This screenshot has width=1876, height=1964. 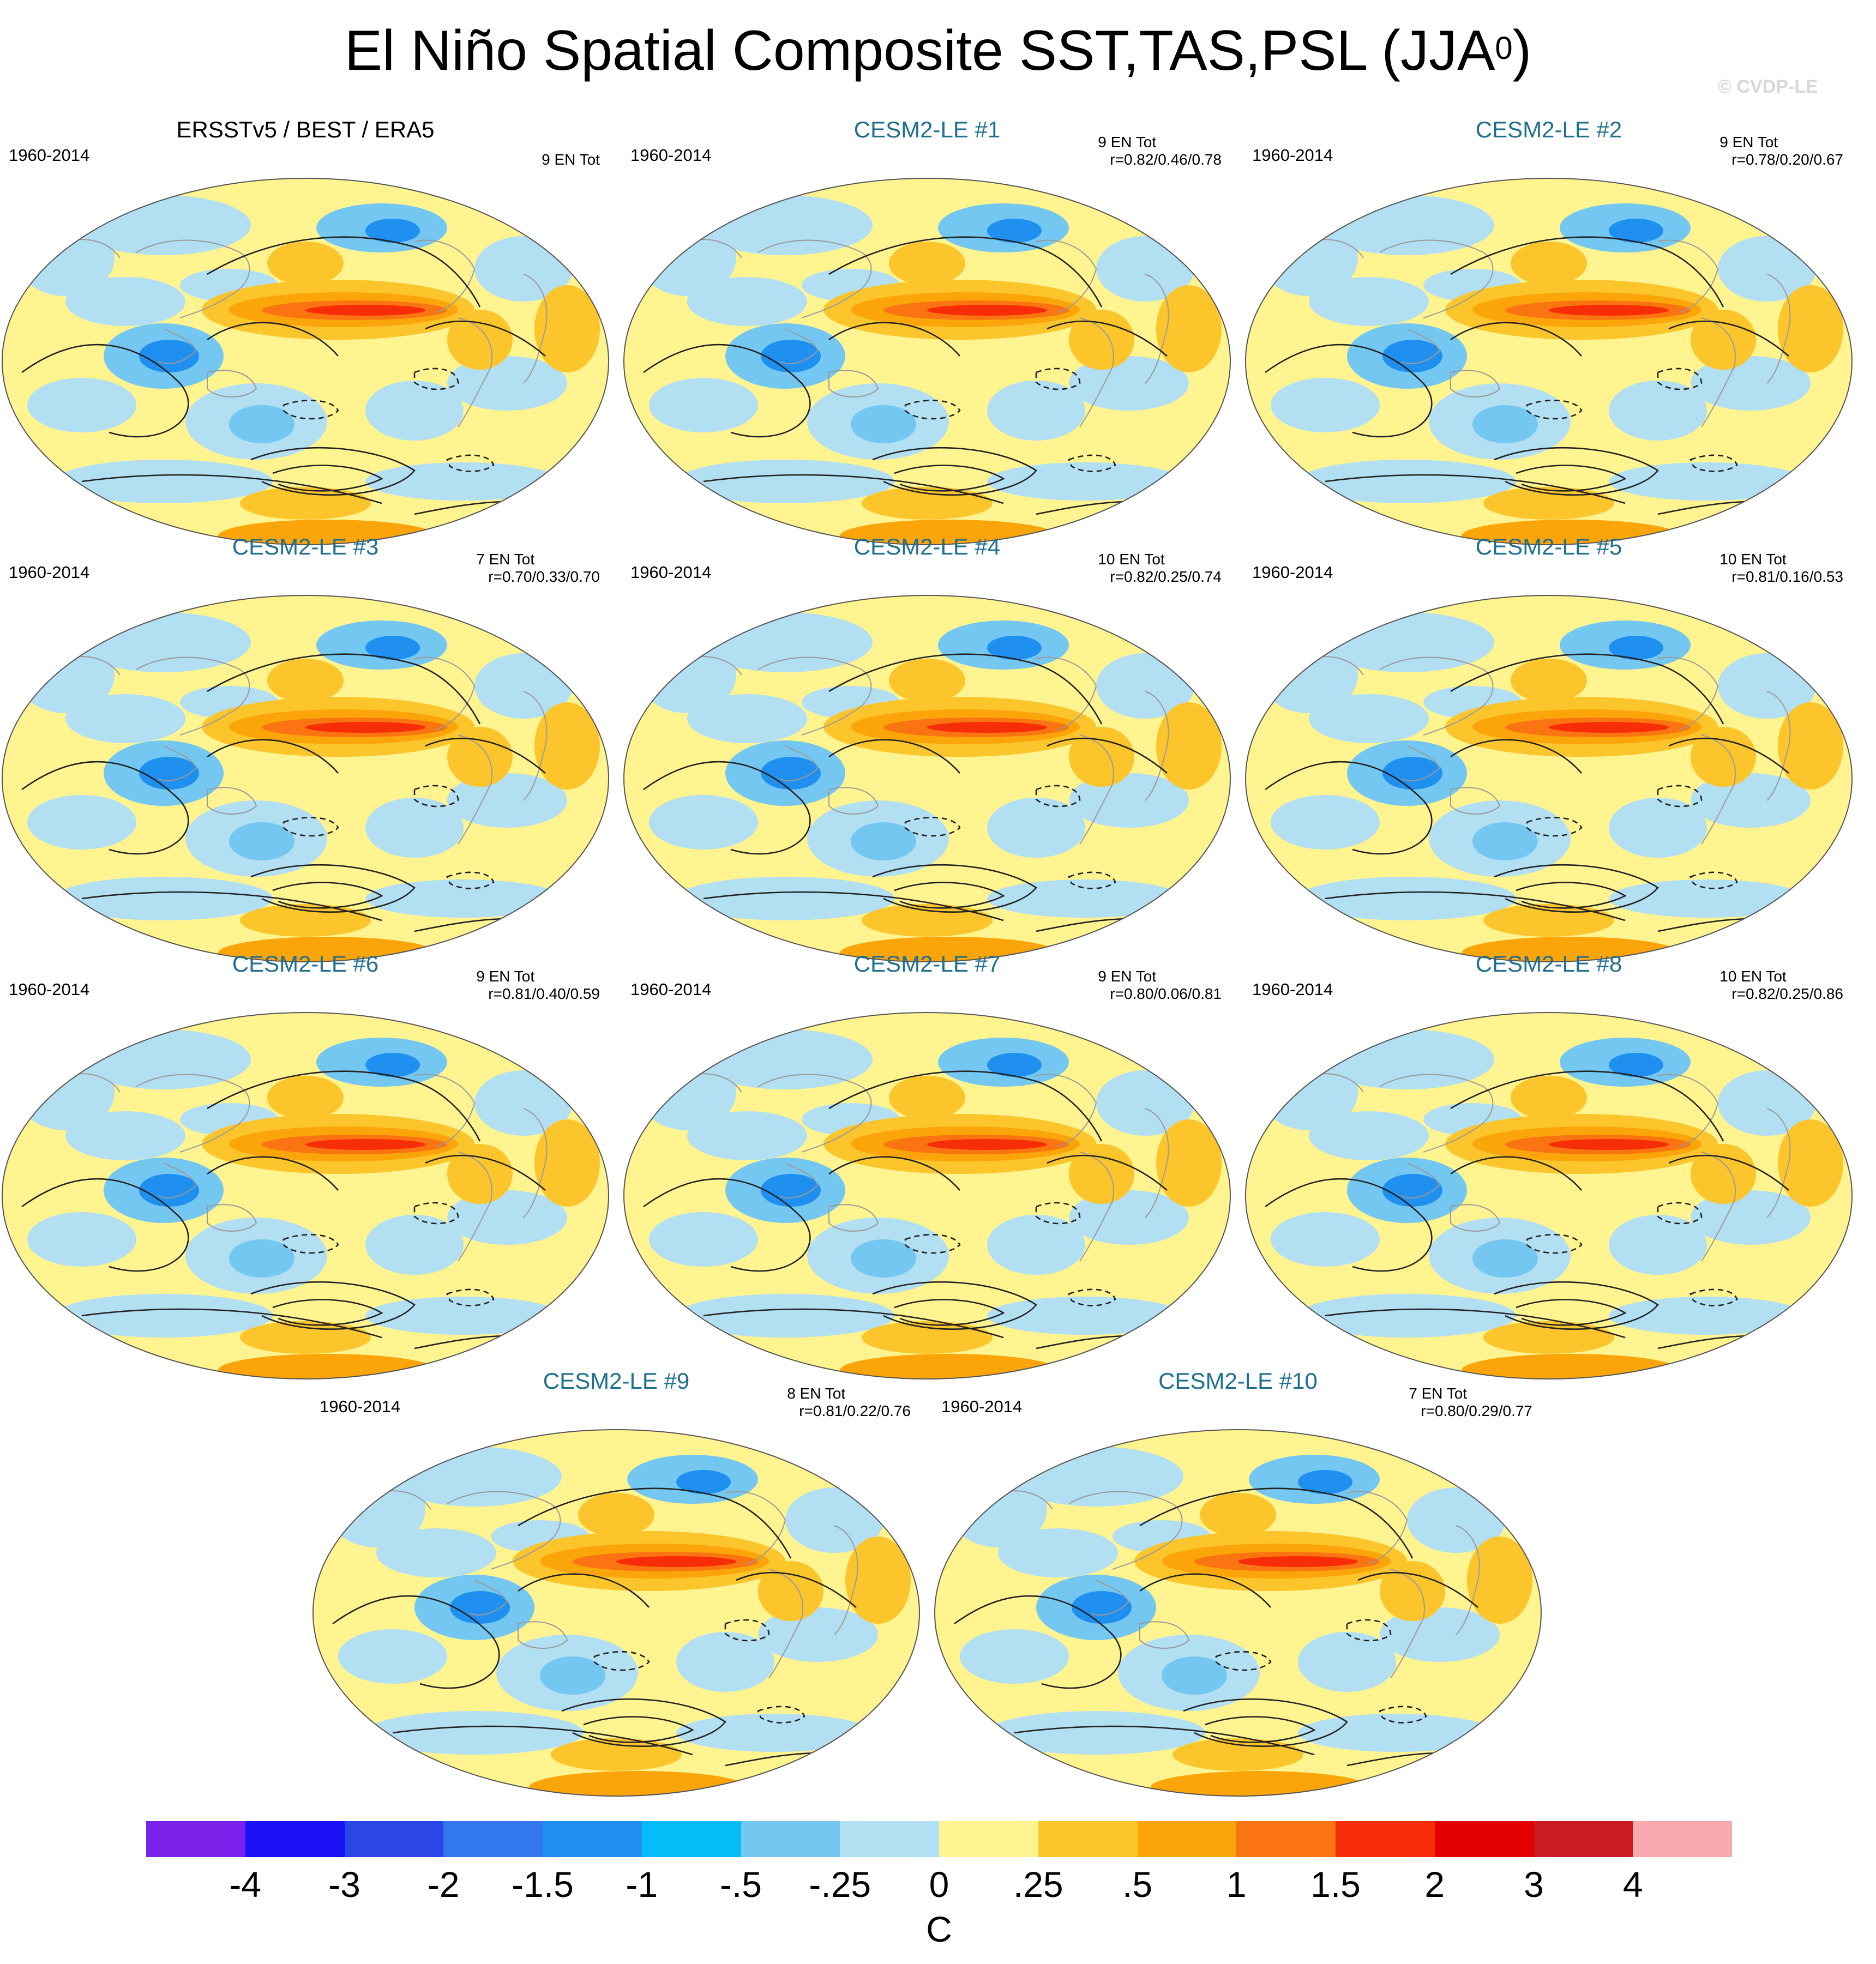 I want to click on panel-title: CESM2-LE #9, so click(x=616, y=1381).